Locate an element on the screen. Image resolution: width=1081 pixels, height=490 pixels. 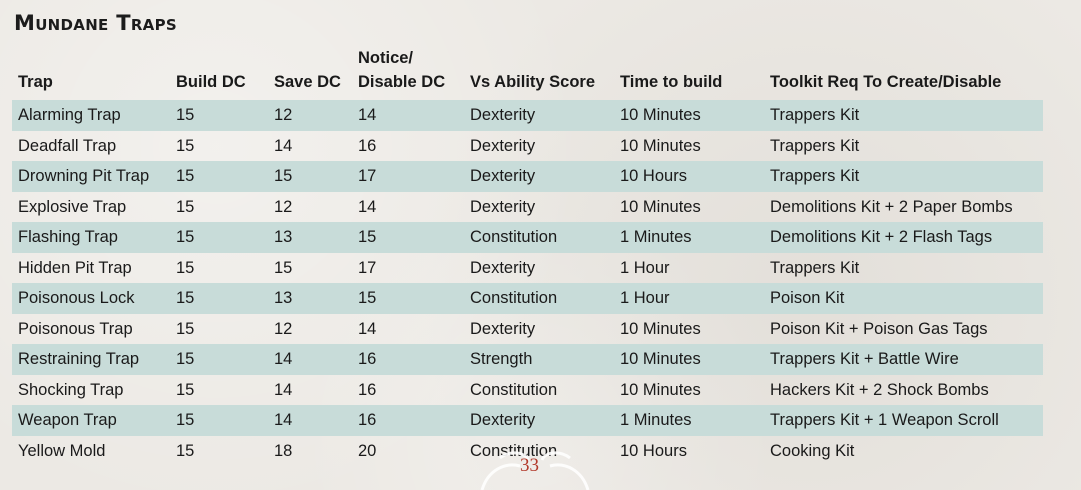
cell-toolkit: Poison Kit is located at coordinates (903, 298).